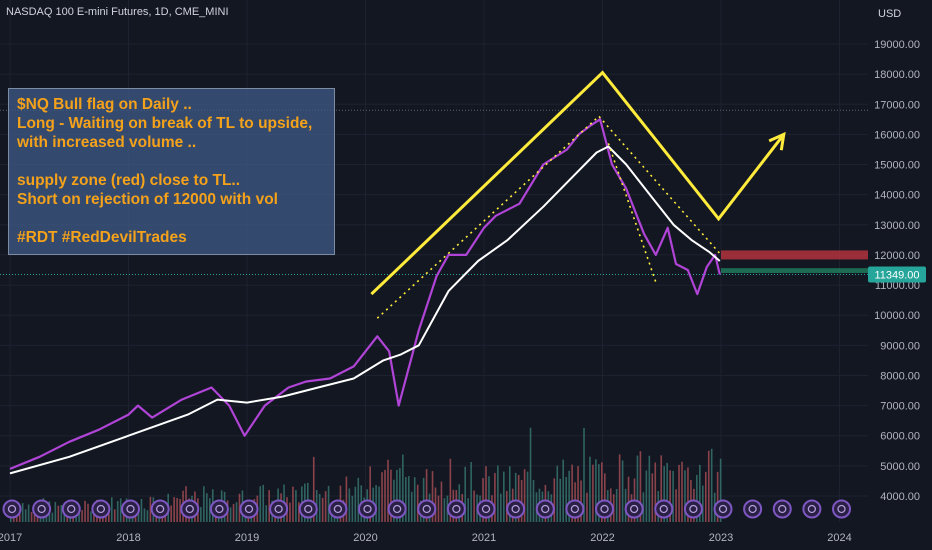  What do you see at coordinates (171, 161) in the screenshot?
I see `annotation-line` at bounding box center [171, 161].